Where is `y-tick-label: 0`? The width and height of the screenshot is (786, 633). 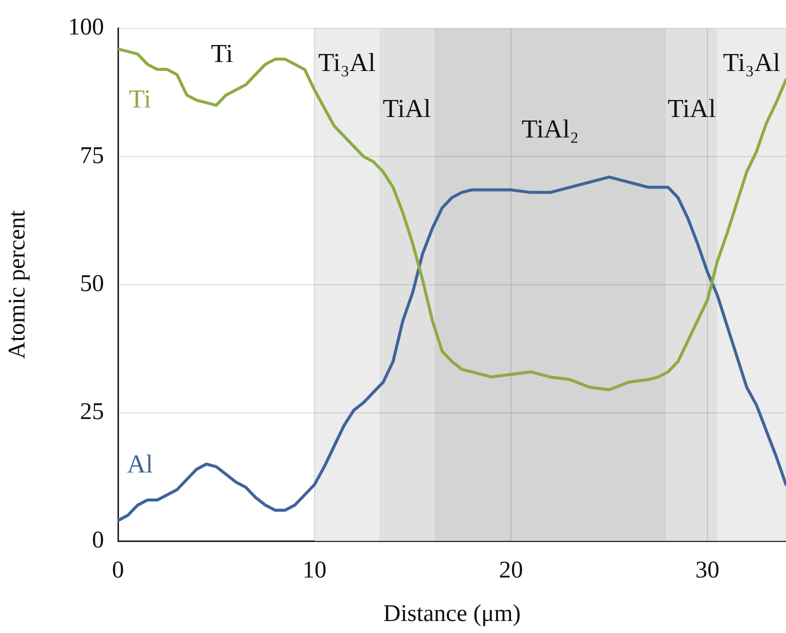 y-tick-label: 0 is located at coordinates (98, 540).